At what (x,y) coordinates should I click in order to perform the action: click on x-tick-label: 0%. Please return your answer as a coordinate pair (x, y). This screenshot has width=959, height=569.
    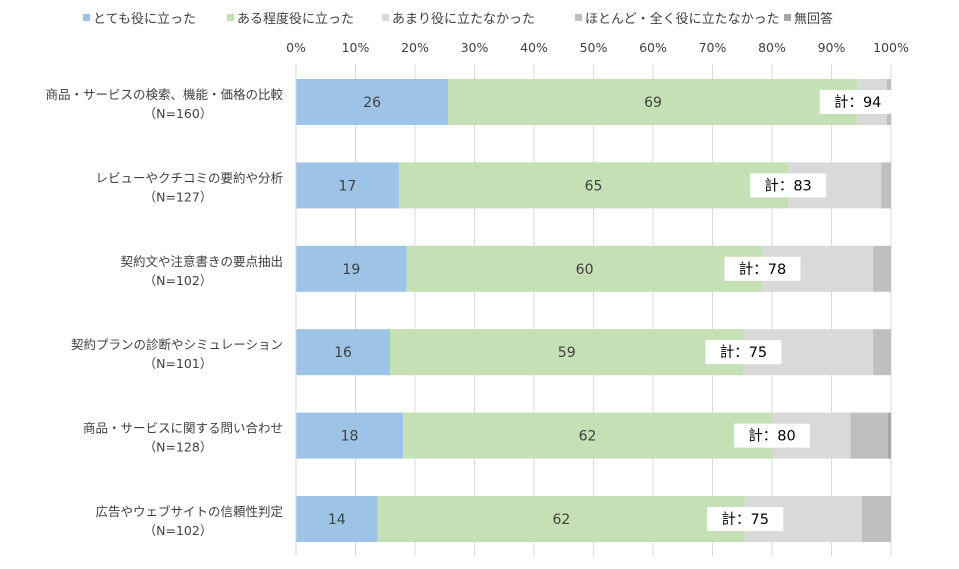
    Looking at the image, I should click on (296, 47).